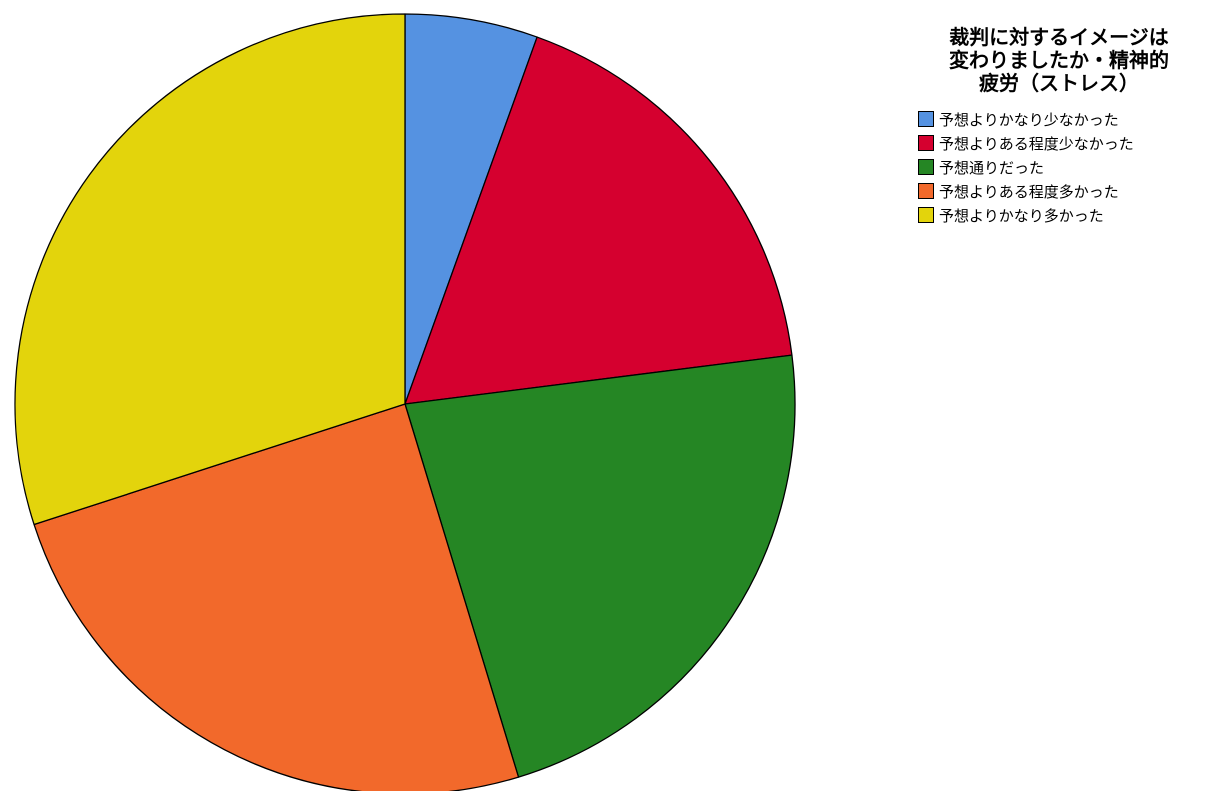 The image size is (1218, 791). I want to click on legend-label-5: 予想よりかなり多かった, so click(1021, 215).